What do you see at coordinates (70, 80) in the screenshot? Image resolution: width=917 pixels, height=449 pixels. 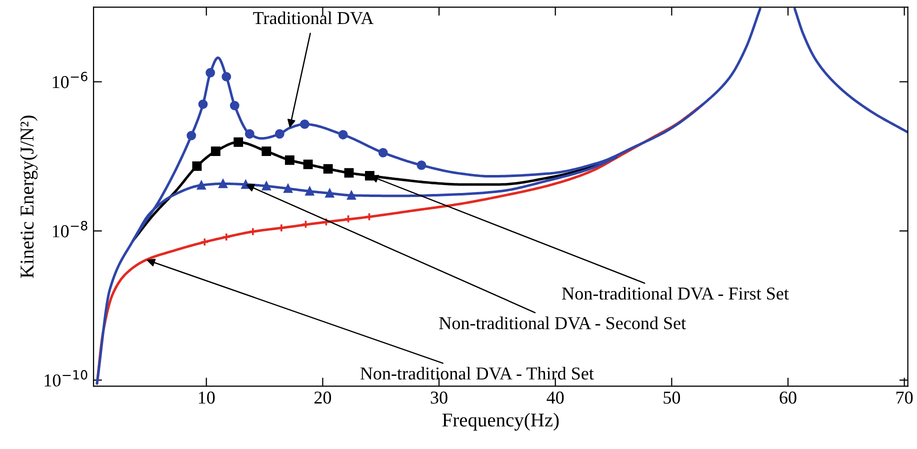 I see `y-tick-label: 10$^{−6}$` at bounding box center [70, 80].